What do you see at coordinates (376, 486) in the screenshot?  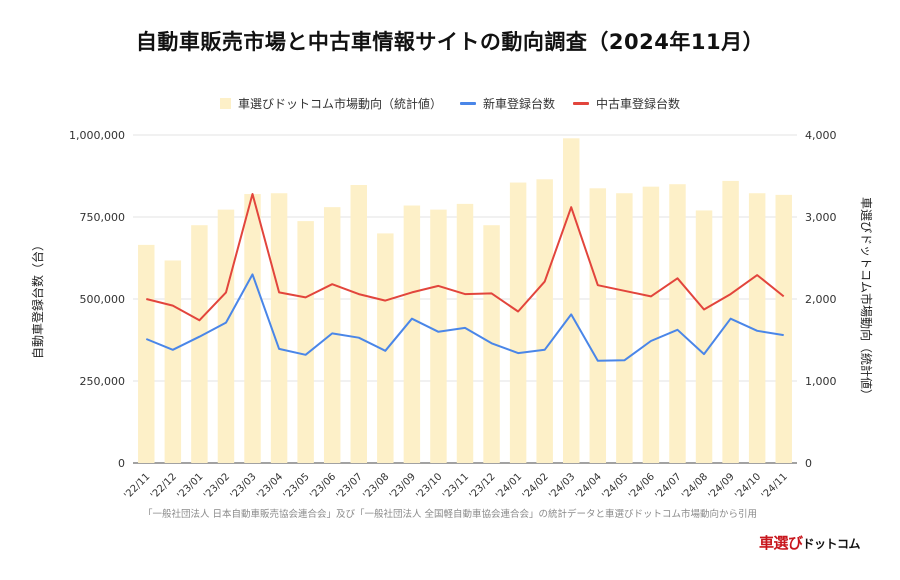 I see `x-tick-label: '23/08` at bounding box center [376, 486].